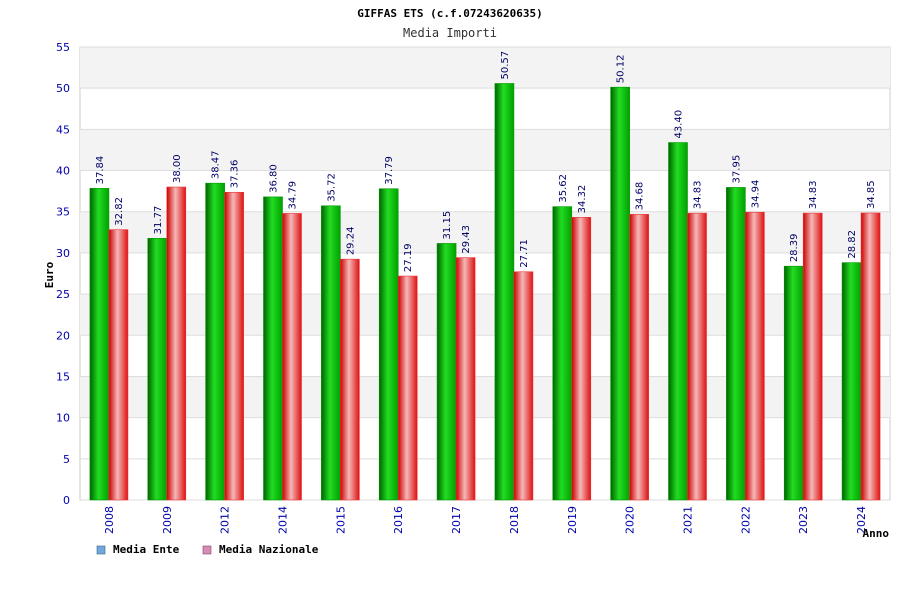 Image resolution: width=900 pixels, height=600 pixels. Describe the element at coordinates (331, 187) in the screenshot. I see `data-label: 35.72` at that location.